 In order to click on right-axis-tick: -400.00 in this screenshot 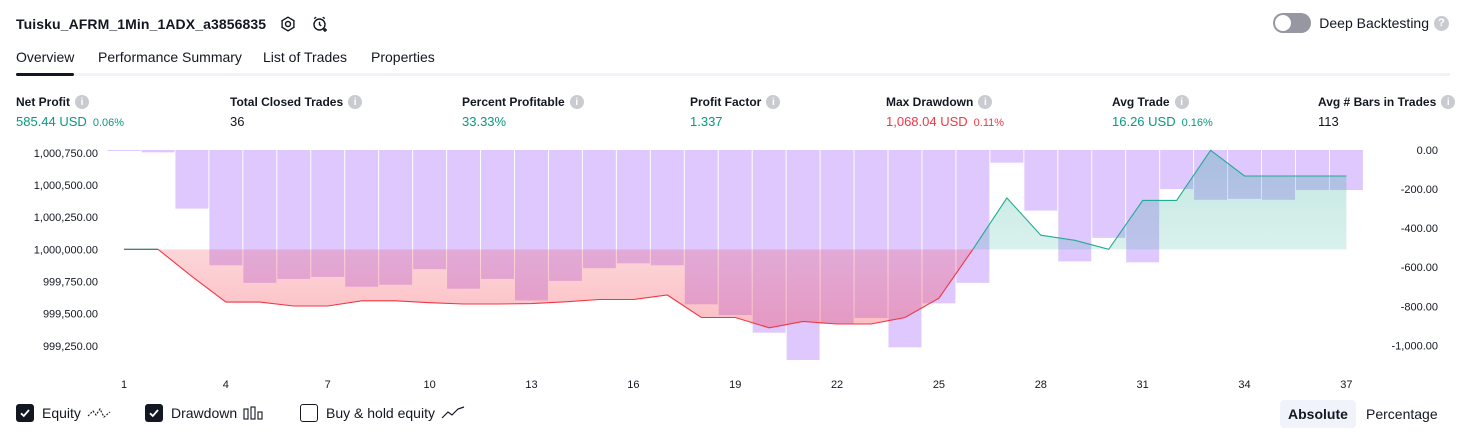, I will do `click(1419, 229)`.